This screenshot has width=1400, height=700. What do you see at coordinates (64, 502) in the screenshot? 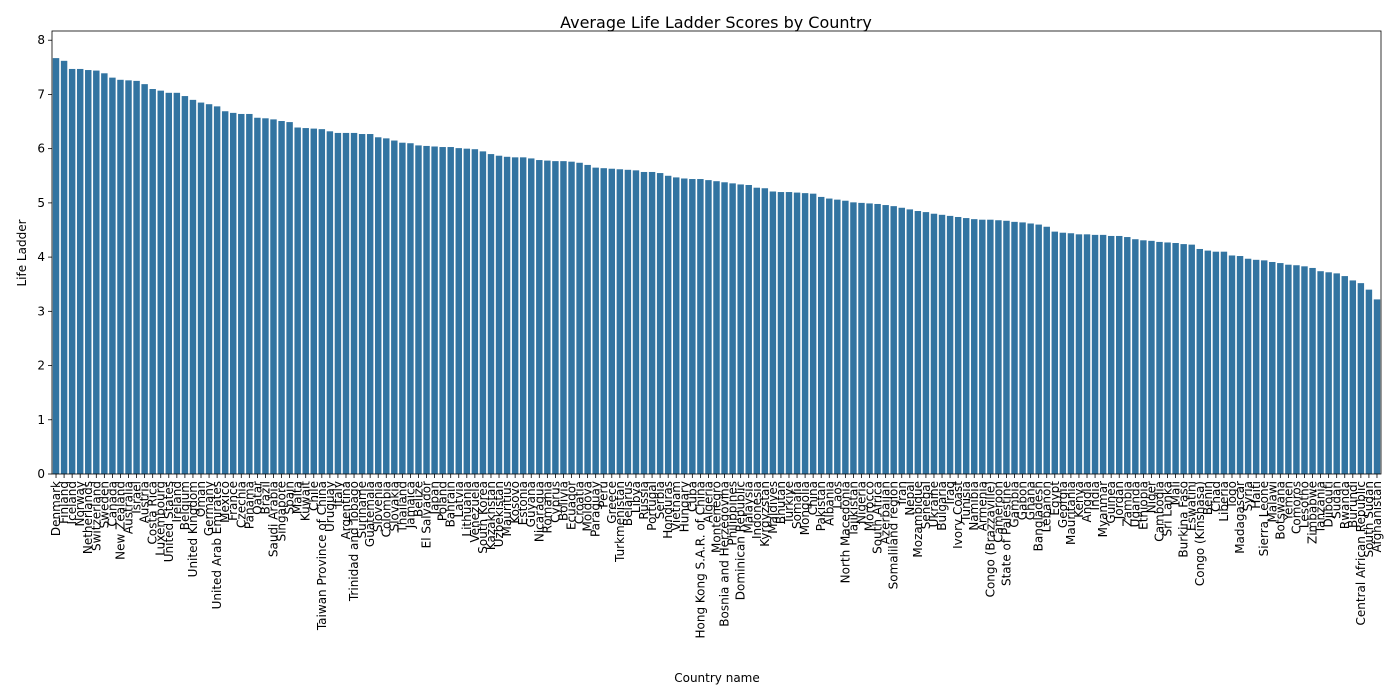
I see `x-tick-label: Finland` at bounding box center [64, 502].